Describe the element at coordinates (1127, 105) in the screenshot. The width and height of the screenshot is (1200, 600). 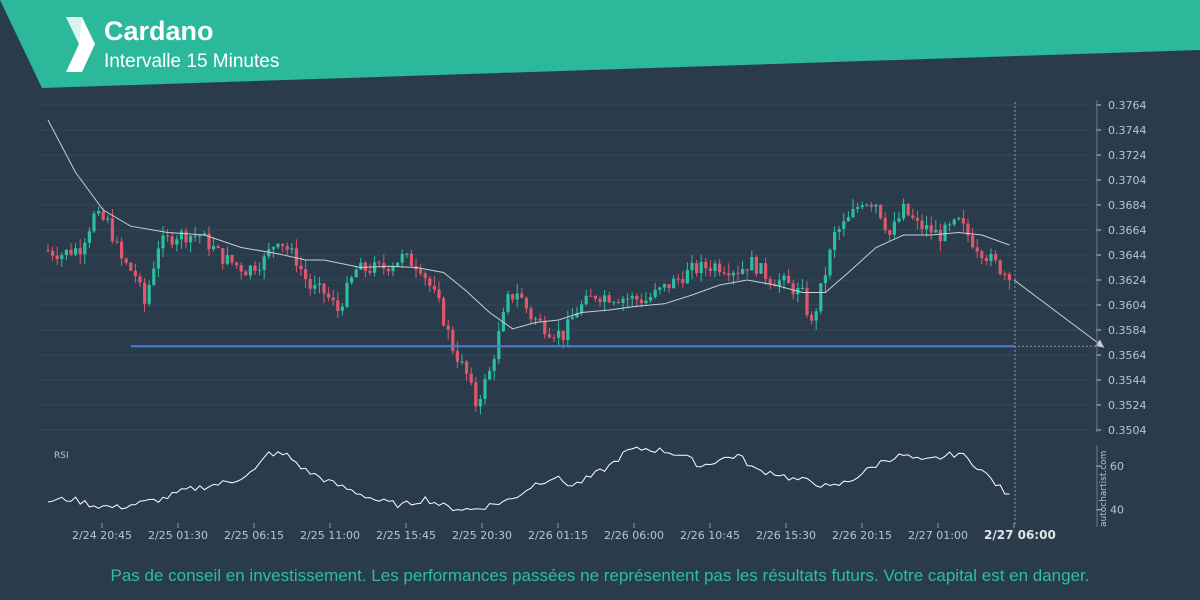
I see `price-tick-label: 0.3764` at that location.